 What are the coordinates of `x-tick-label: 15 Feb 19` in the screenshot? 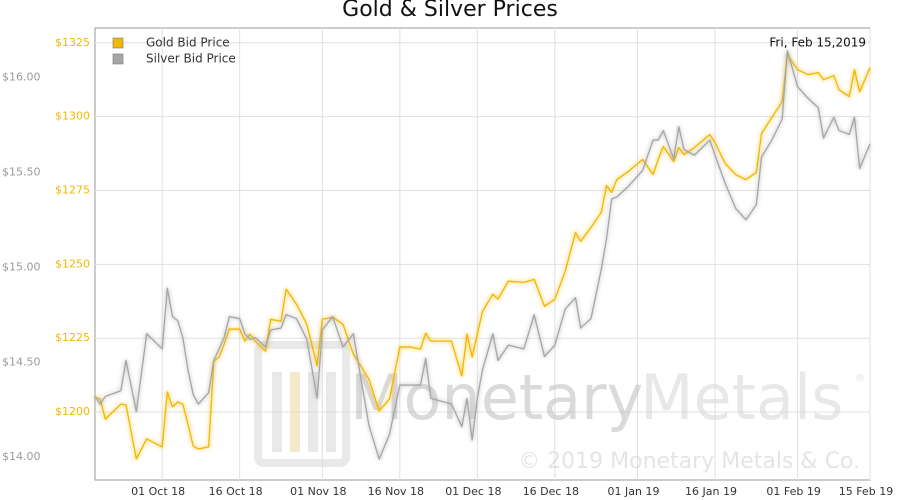 It's located at (866, 491).